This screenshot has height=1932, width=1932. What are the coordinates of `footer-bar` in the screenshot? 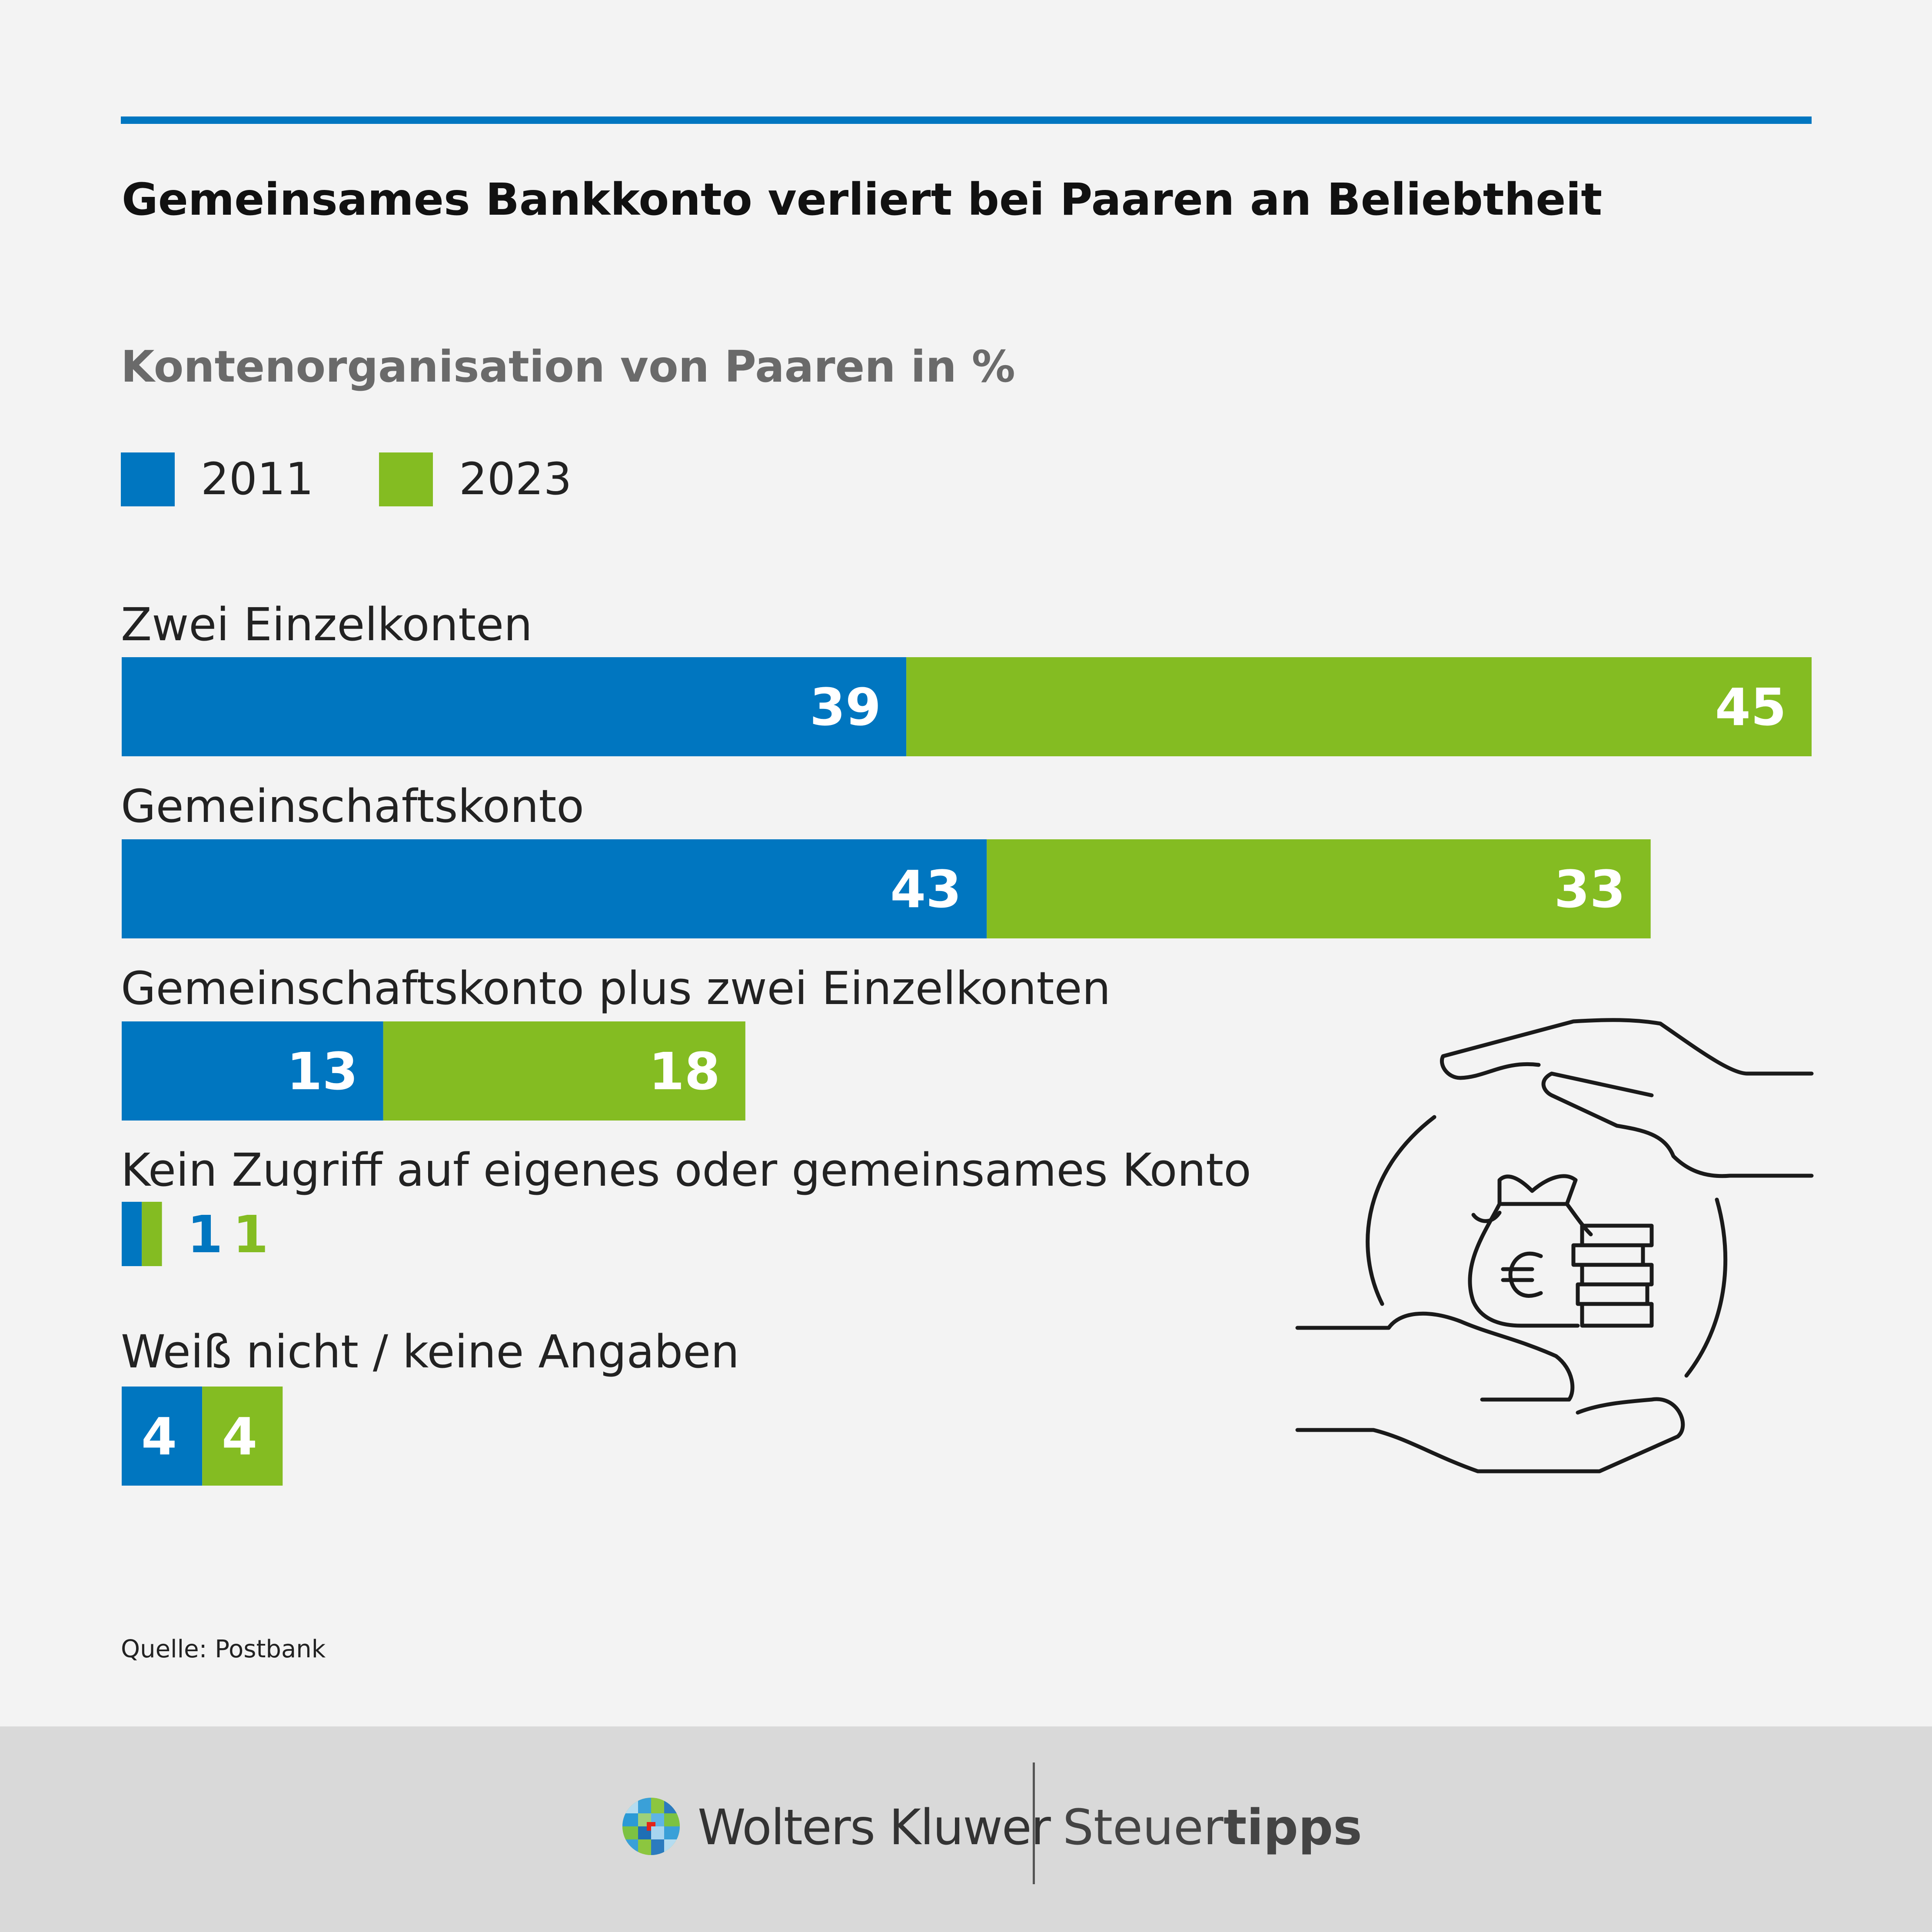 It's located at (966, 1829).